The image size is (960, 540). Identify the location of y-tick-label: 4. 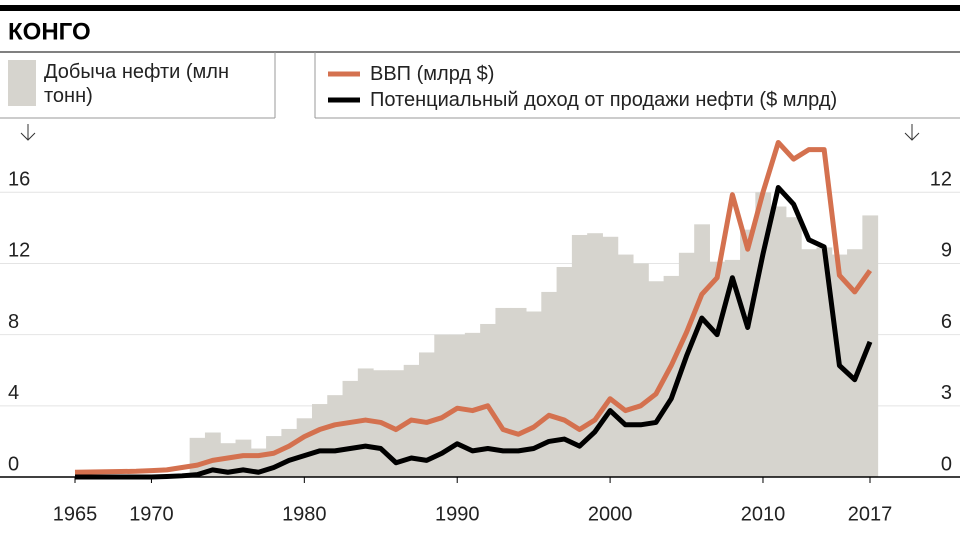
(13, 393).